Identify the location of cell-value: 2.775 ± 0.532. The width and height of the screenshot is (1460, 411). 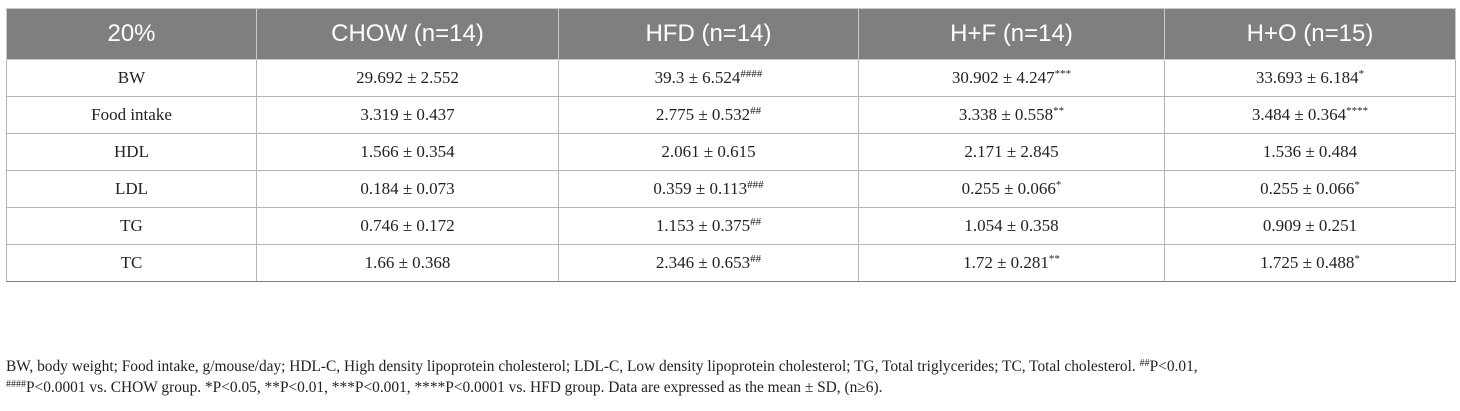
(703, 114).